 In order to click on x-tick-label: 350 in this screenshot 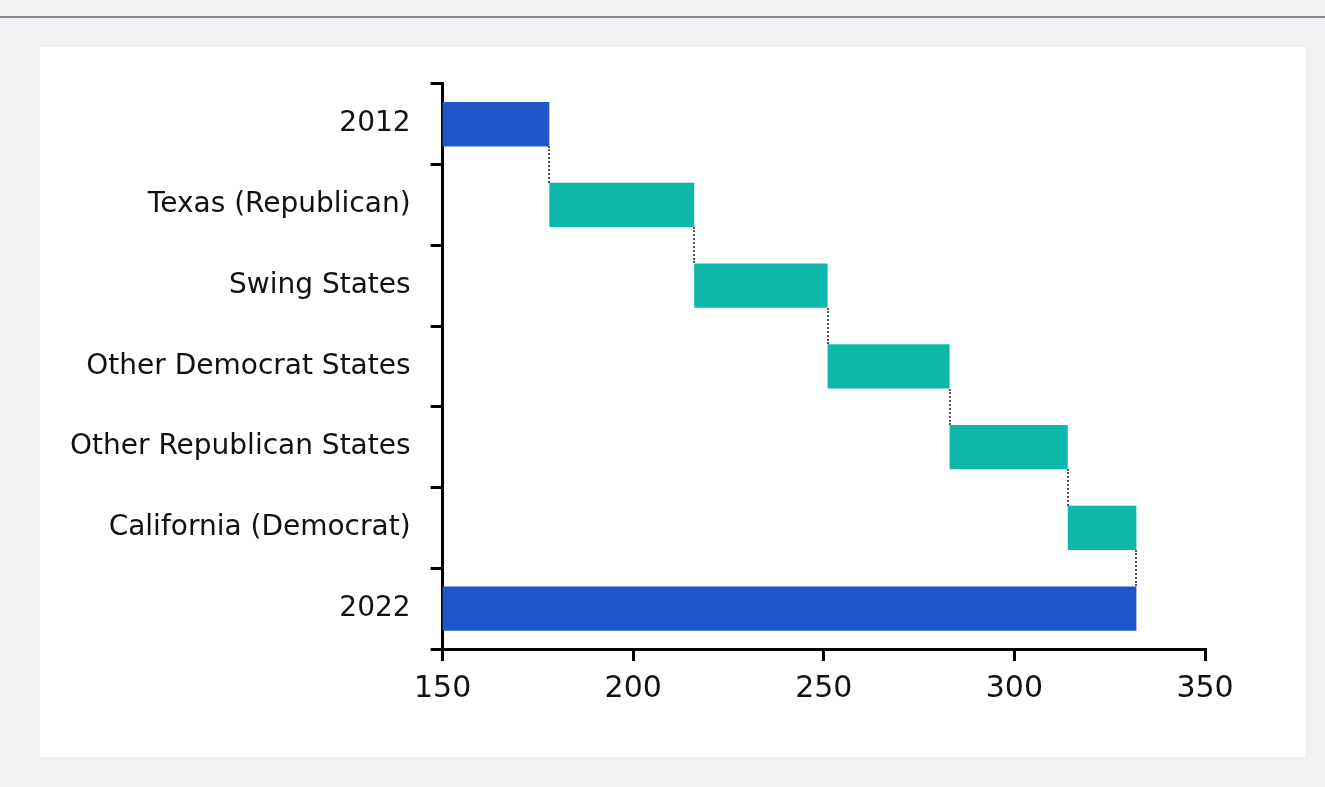, I will do `click(1205, 686)`.